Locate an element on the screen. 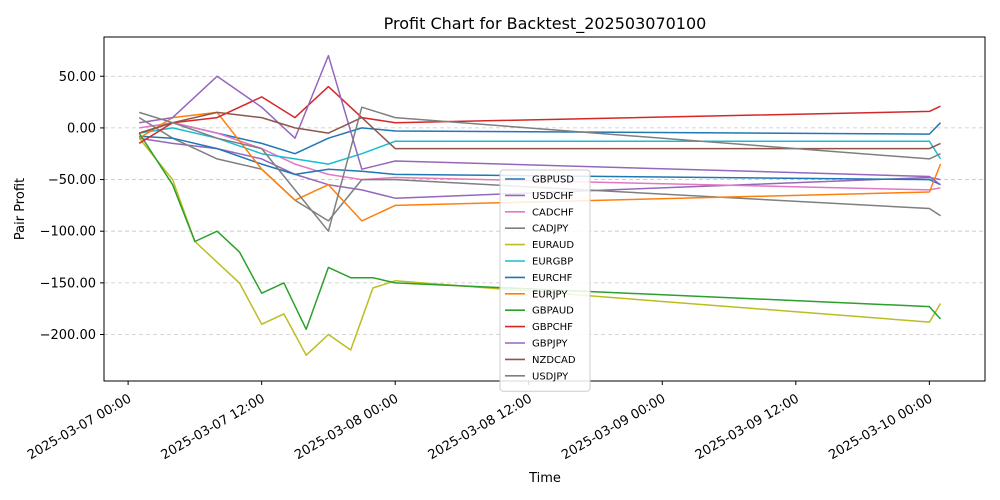 The width and height of the screenshot is (1000, 500). series-line-eurgbp is located at coordinates (540, 146).